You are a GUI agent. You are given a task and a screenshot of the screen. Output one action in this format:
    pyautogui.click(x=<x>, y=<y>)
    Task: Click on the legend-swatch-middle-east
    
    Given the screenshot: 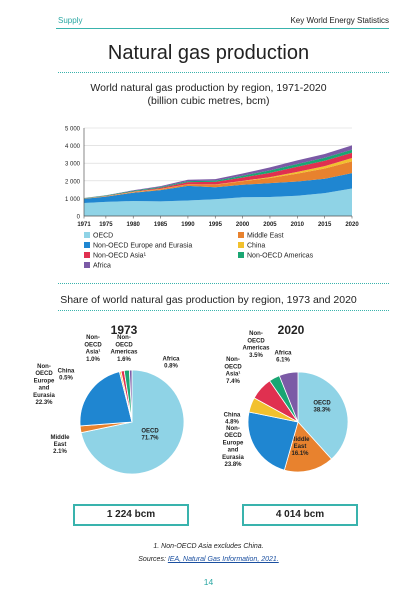 What is the action you would take?
    pyautogui.click(x=241, y=235)
    